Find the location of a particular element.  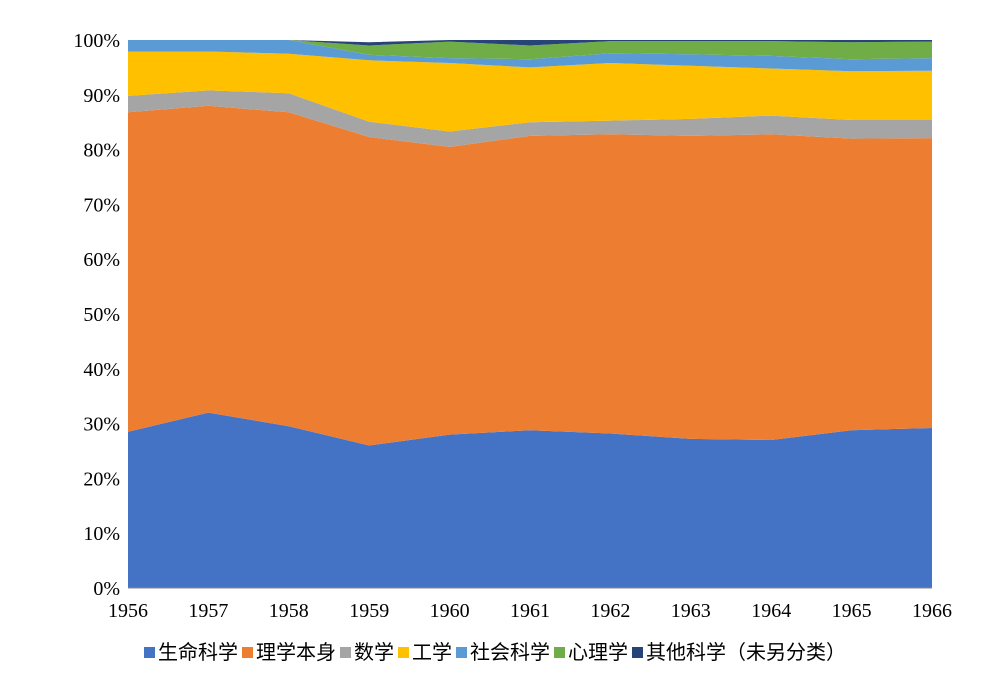

legend-item: 其他科学（未另分类） is located at coordinates (739, 650).